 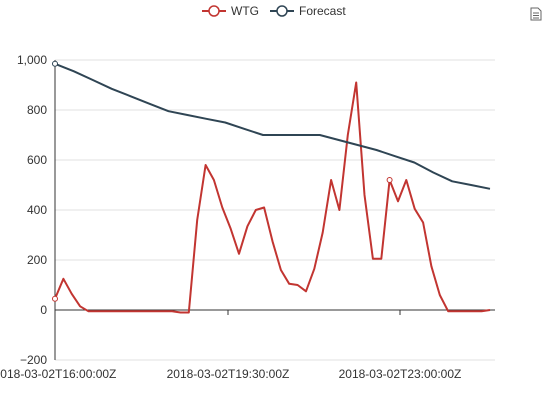 What do you see at coordinates (33, 360) in the screenshot?
I see `y-tick-label: −200` at bounding box center [33, 360].